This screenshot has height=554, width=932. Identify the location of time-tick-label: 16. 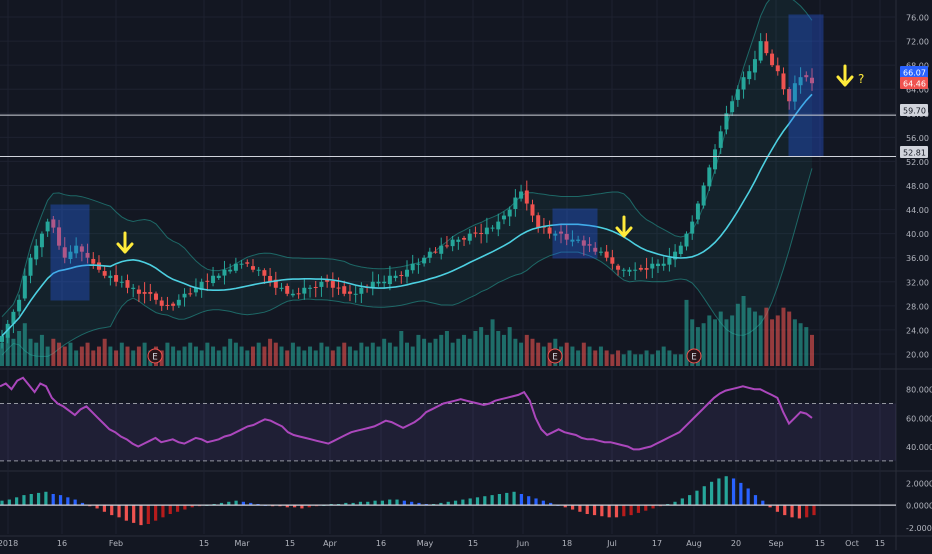
(62, 543).